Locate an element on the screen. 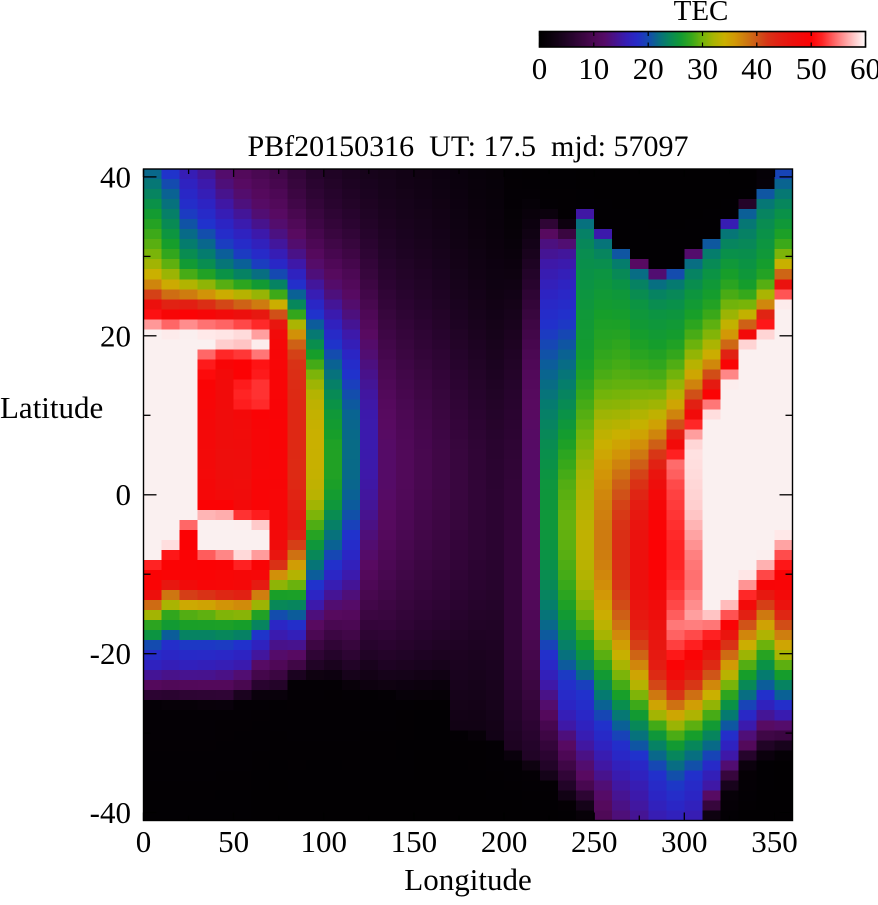 The width and height of the screenshot is (878, 905). svg-text: 30 is located at coordinates (702, 68).